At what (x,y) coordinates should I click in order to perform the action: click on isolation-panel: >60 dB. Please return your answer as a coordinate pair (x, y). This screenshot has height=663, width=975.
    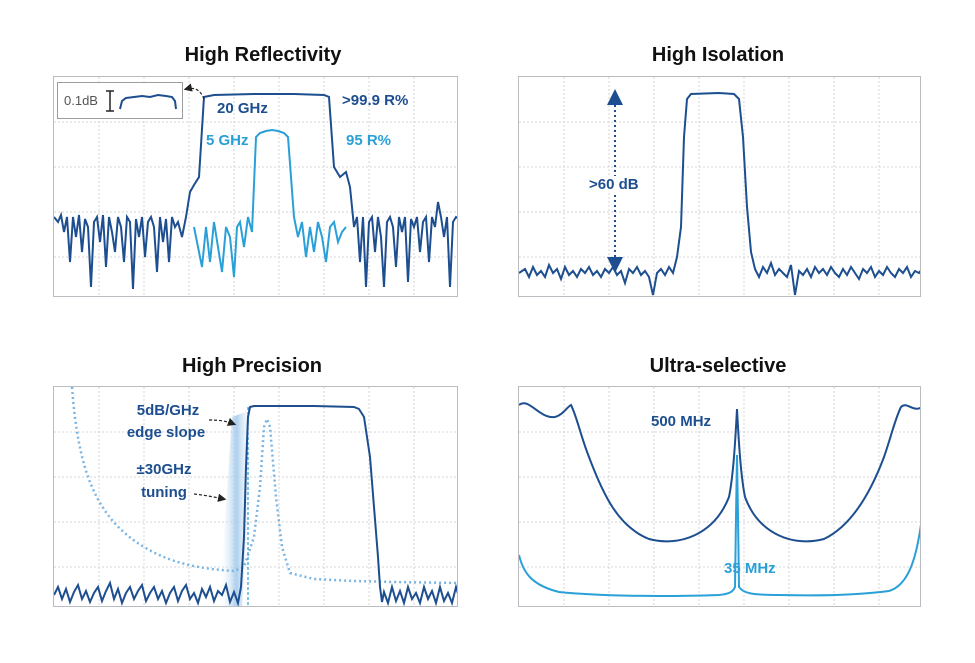
    Looking at the image, I should click on (719, 186).